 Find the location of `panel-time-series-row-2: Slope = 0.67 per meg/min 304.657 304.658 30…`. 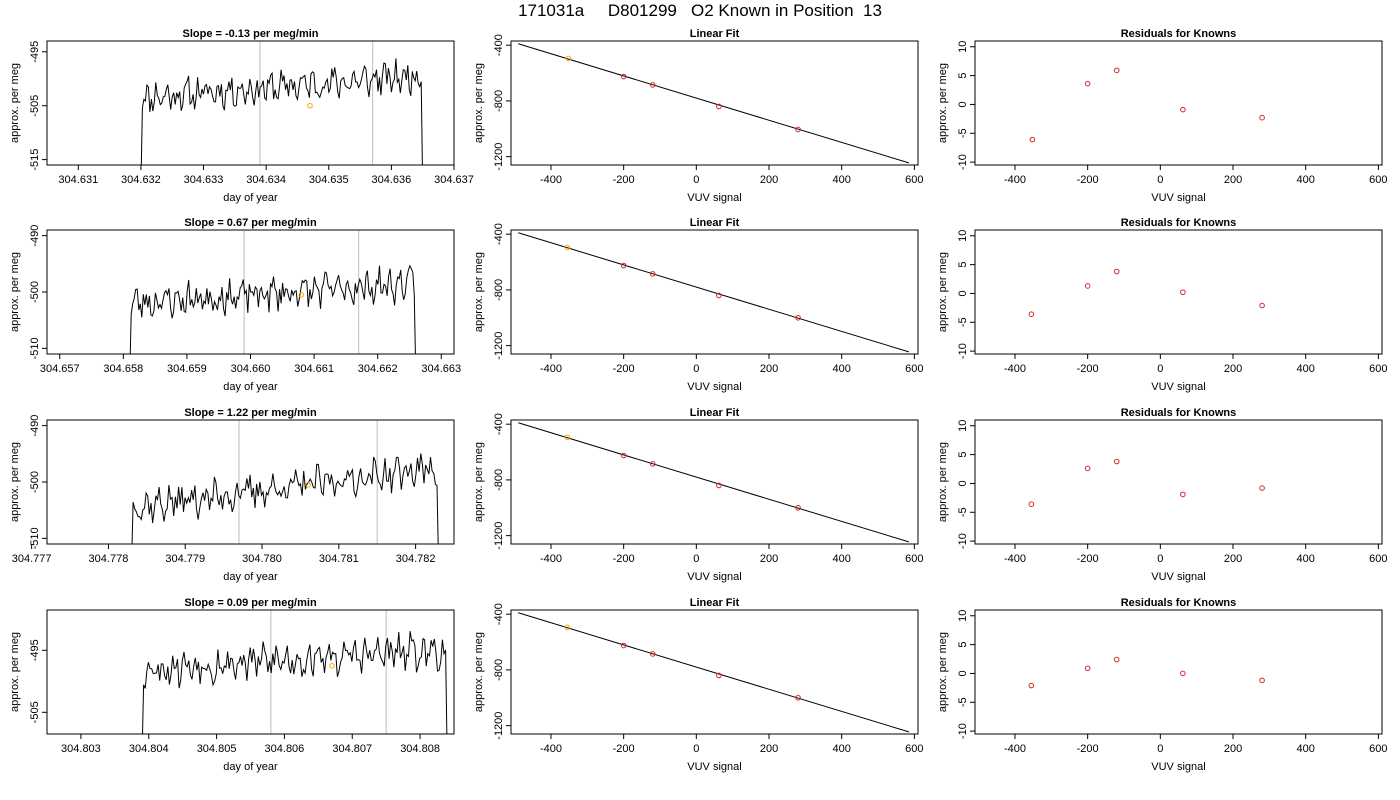

panel-time-series-row-2: Slope = 0.67 per meg/min 304.657 304.658 30… is located at coordinates (235, 305).